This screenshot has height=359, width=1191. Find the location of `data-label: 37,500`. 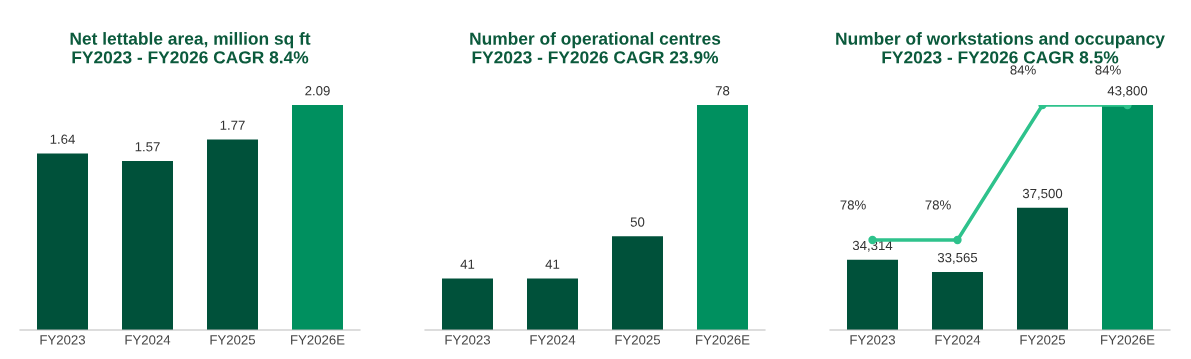

data-label: 37,500 is located at coordinates (1042, 194).